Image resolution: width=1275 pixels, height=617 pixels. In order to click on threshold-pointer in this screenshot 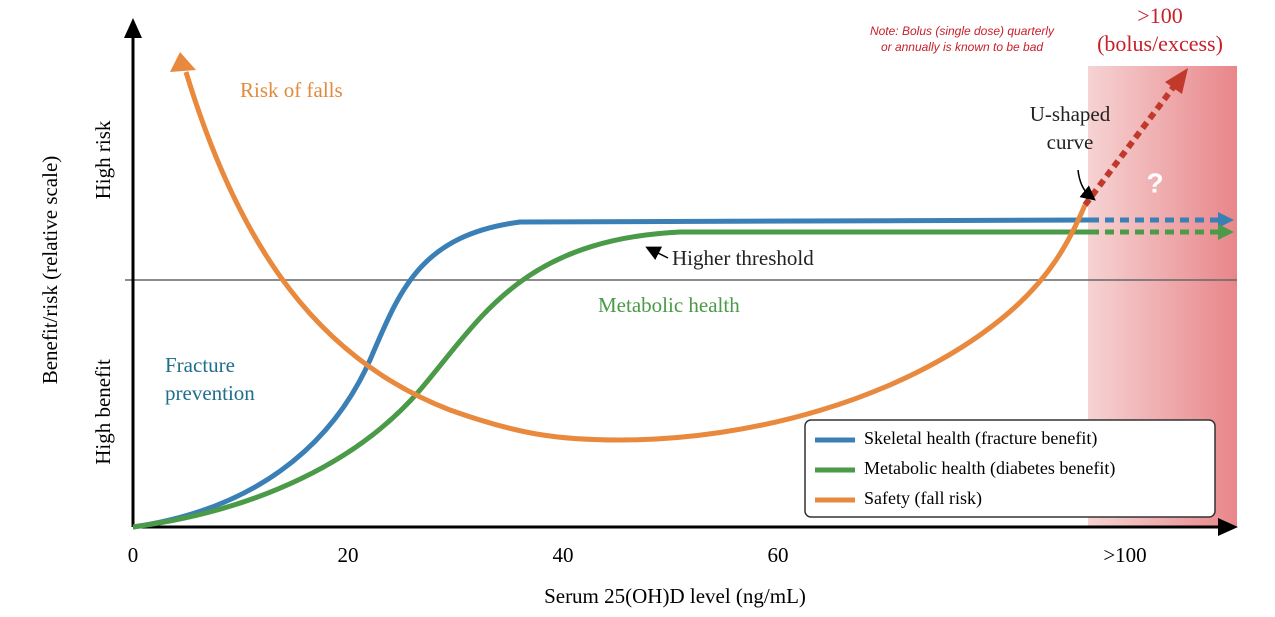, I will do `click(657, 253)`.